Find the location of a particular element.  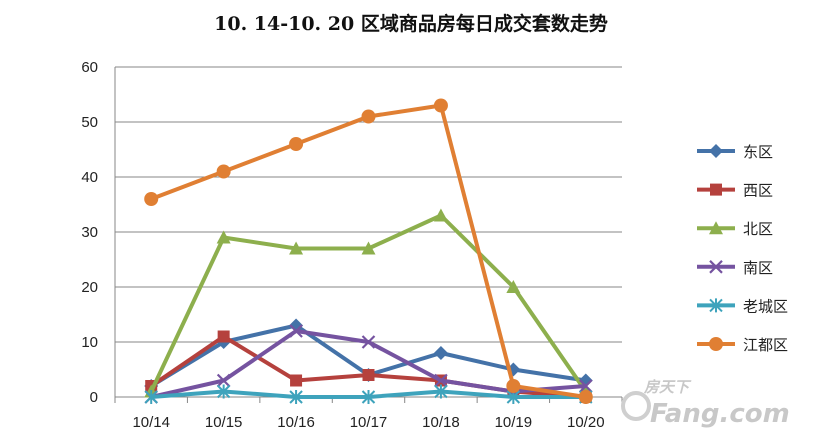

legend-entry: 北区 is located at coordinates (735, 229).